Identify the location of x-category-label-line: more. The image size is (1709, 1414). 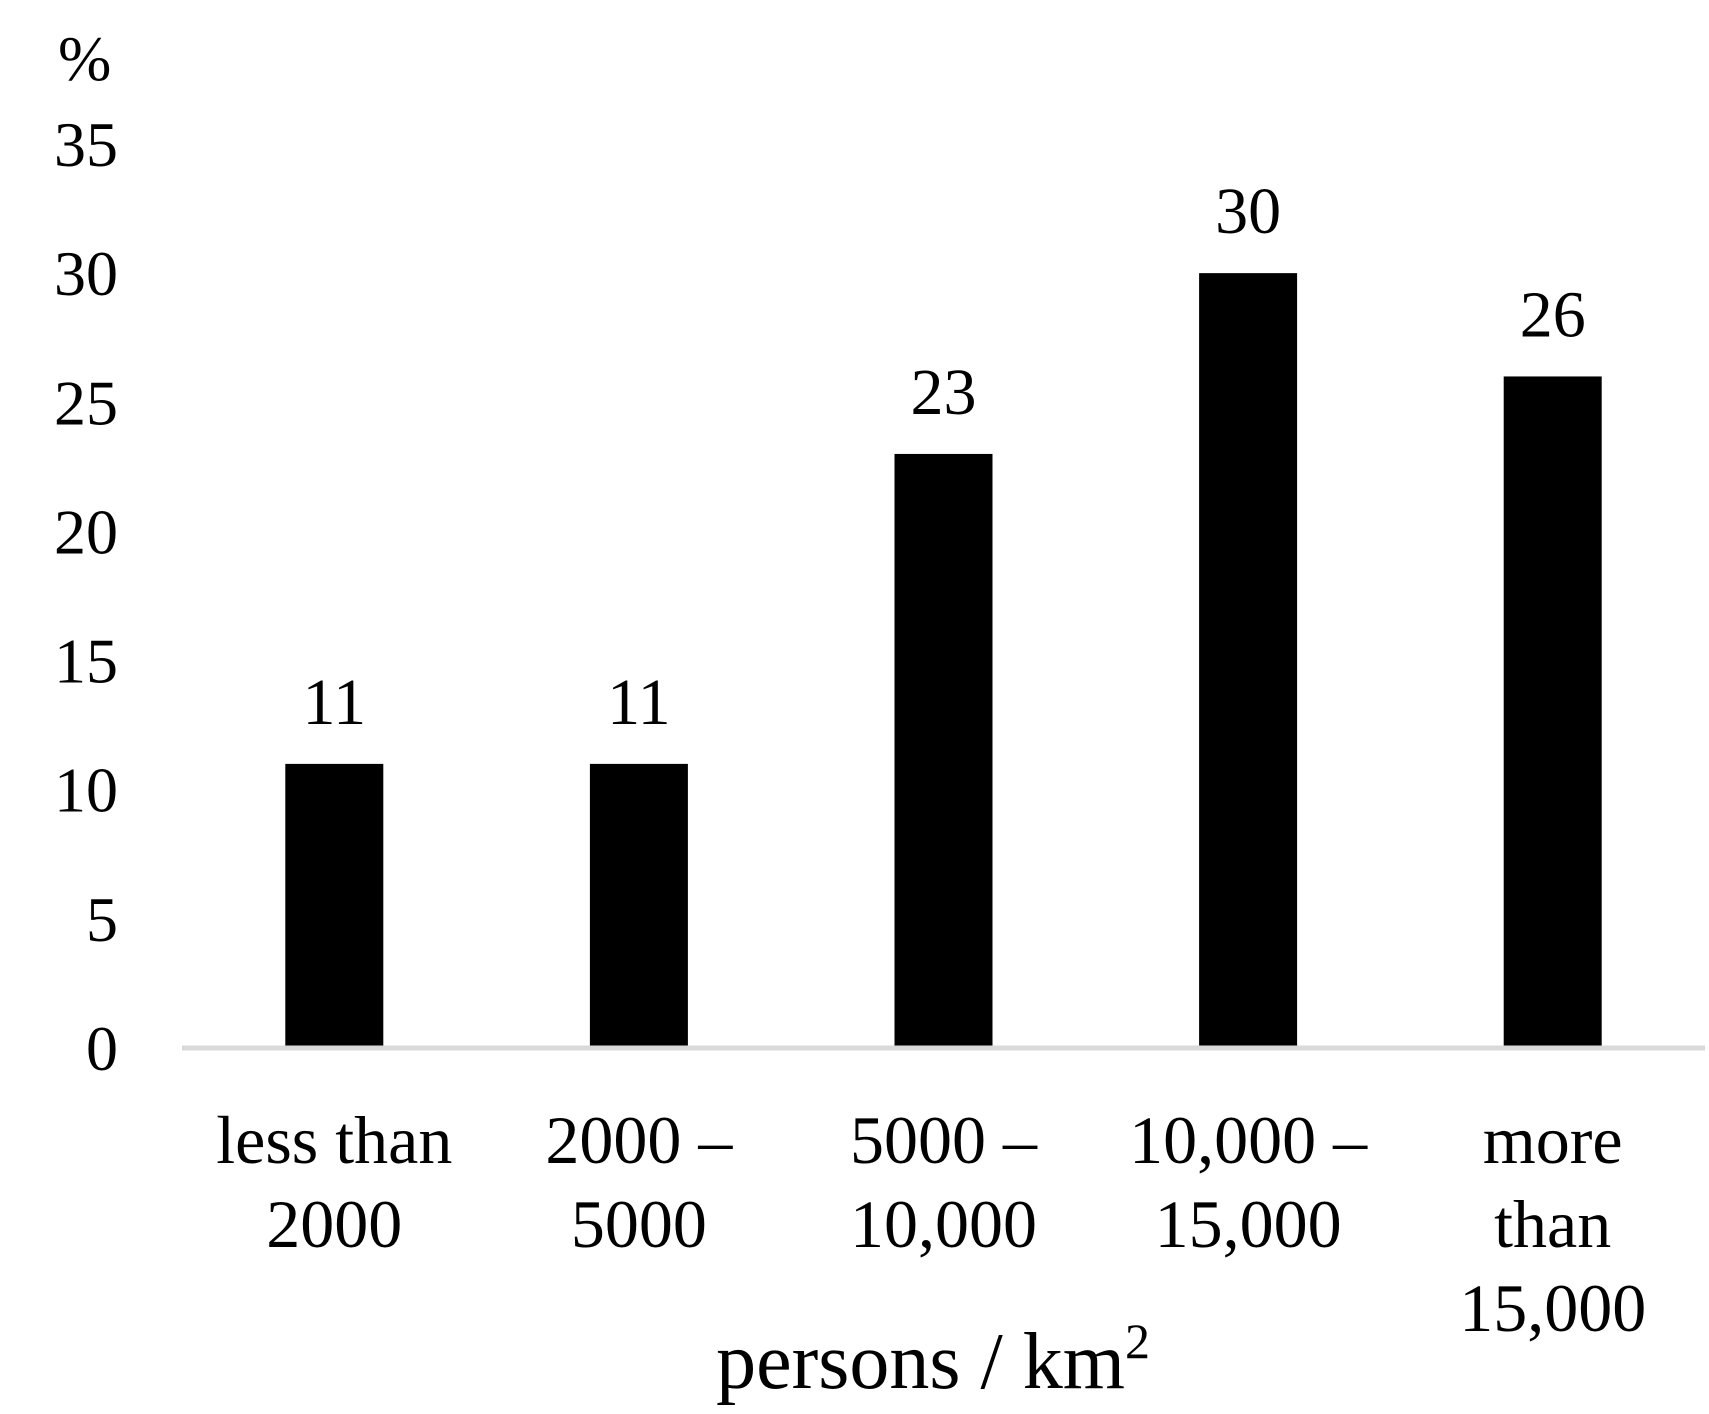
(1553, 1140).